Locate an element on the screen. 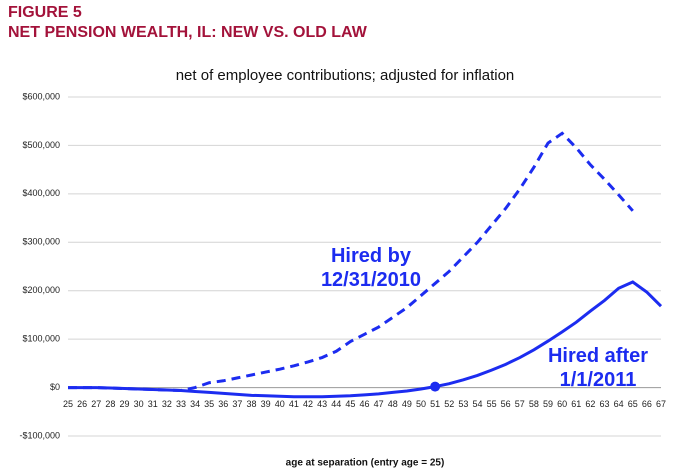 This screenshot has width=697, height=474. x-tick-label: 42 is located at coordinates (308, 404).